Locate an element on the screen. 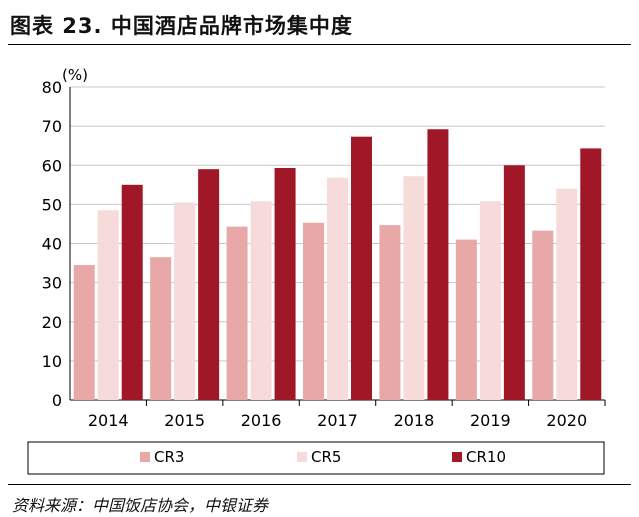 The height and width of the screenshot is (517, 639). legend-label-cr3: CR3 is located at coordinates (169, 457).